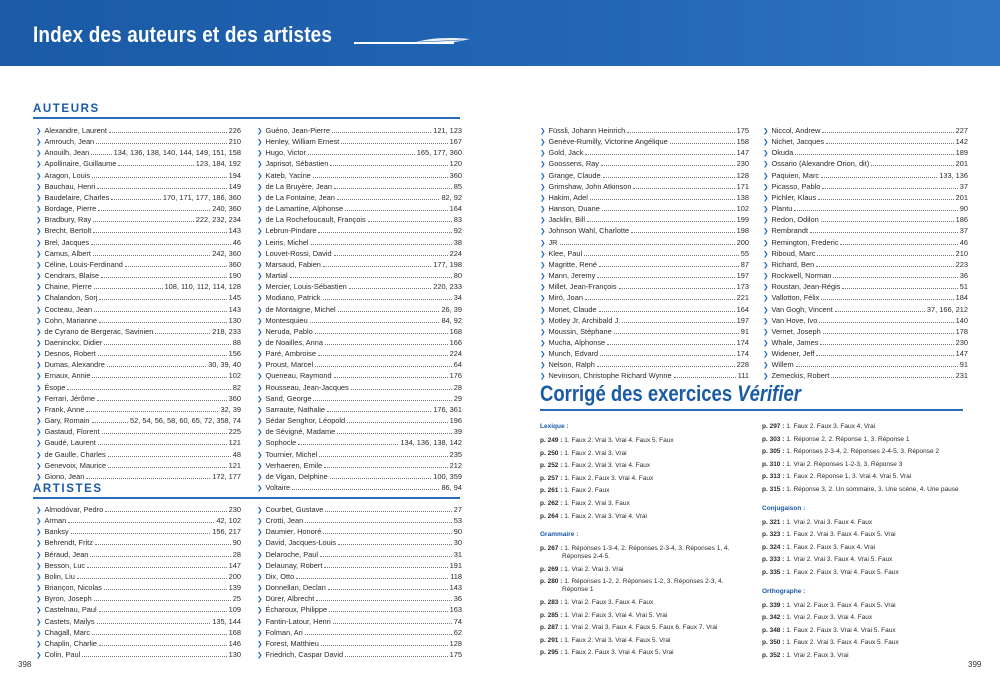 The image size is (1000, 691). I want to click on entry-pages: 91, so click(744, 331).